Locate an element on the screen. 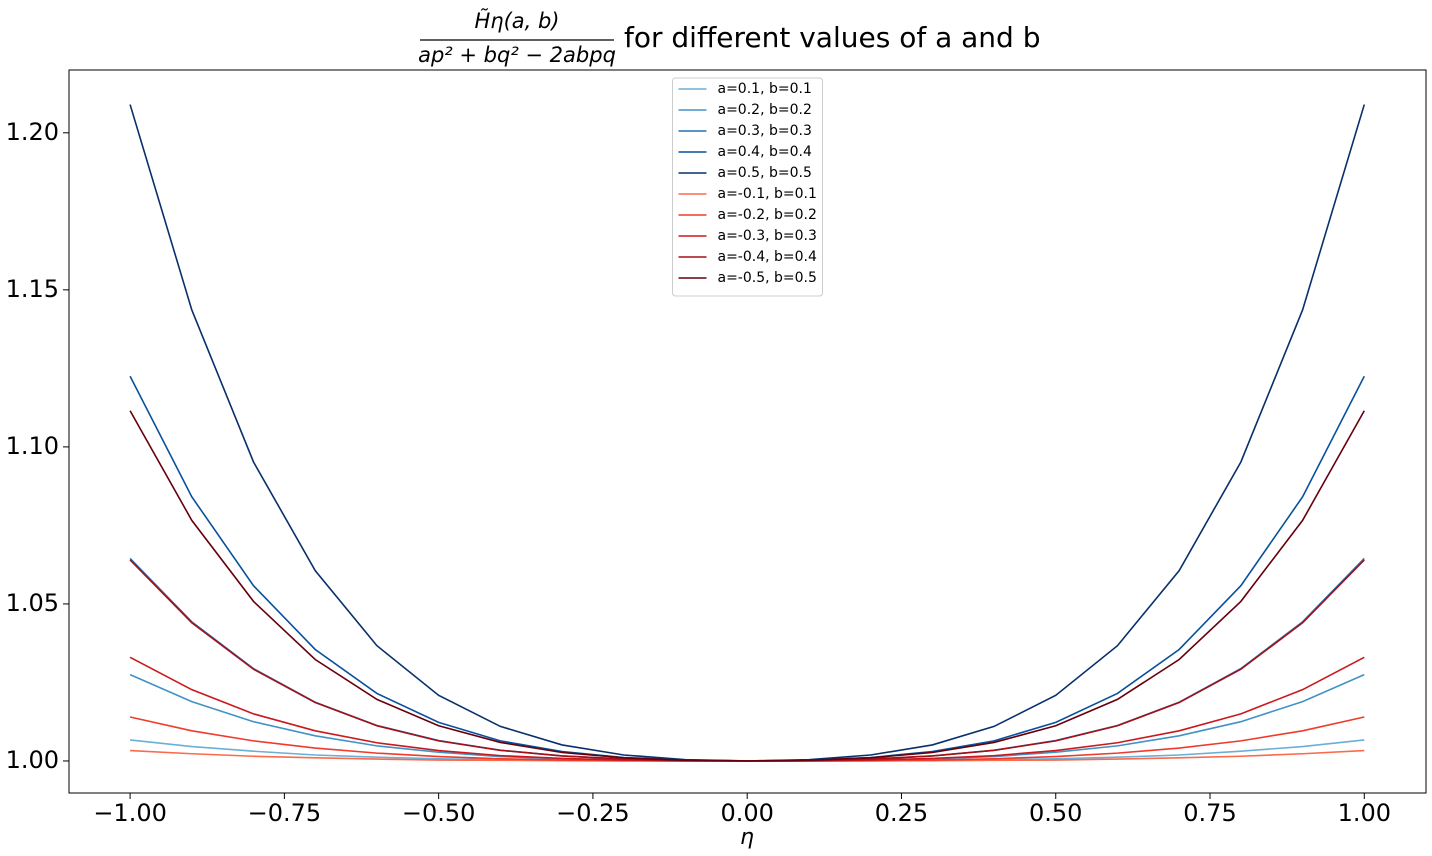 The height and width of the screenshot is (856, 1432). legend-label: a=0.1, b=0.1 is located at coordinates (765, 89).